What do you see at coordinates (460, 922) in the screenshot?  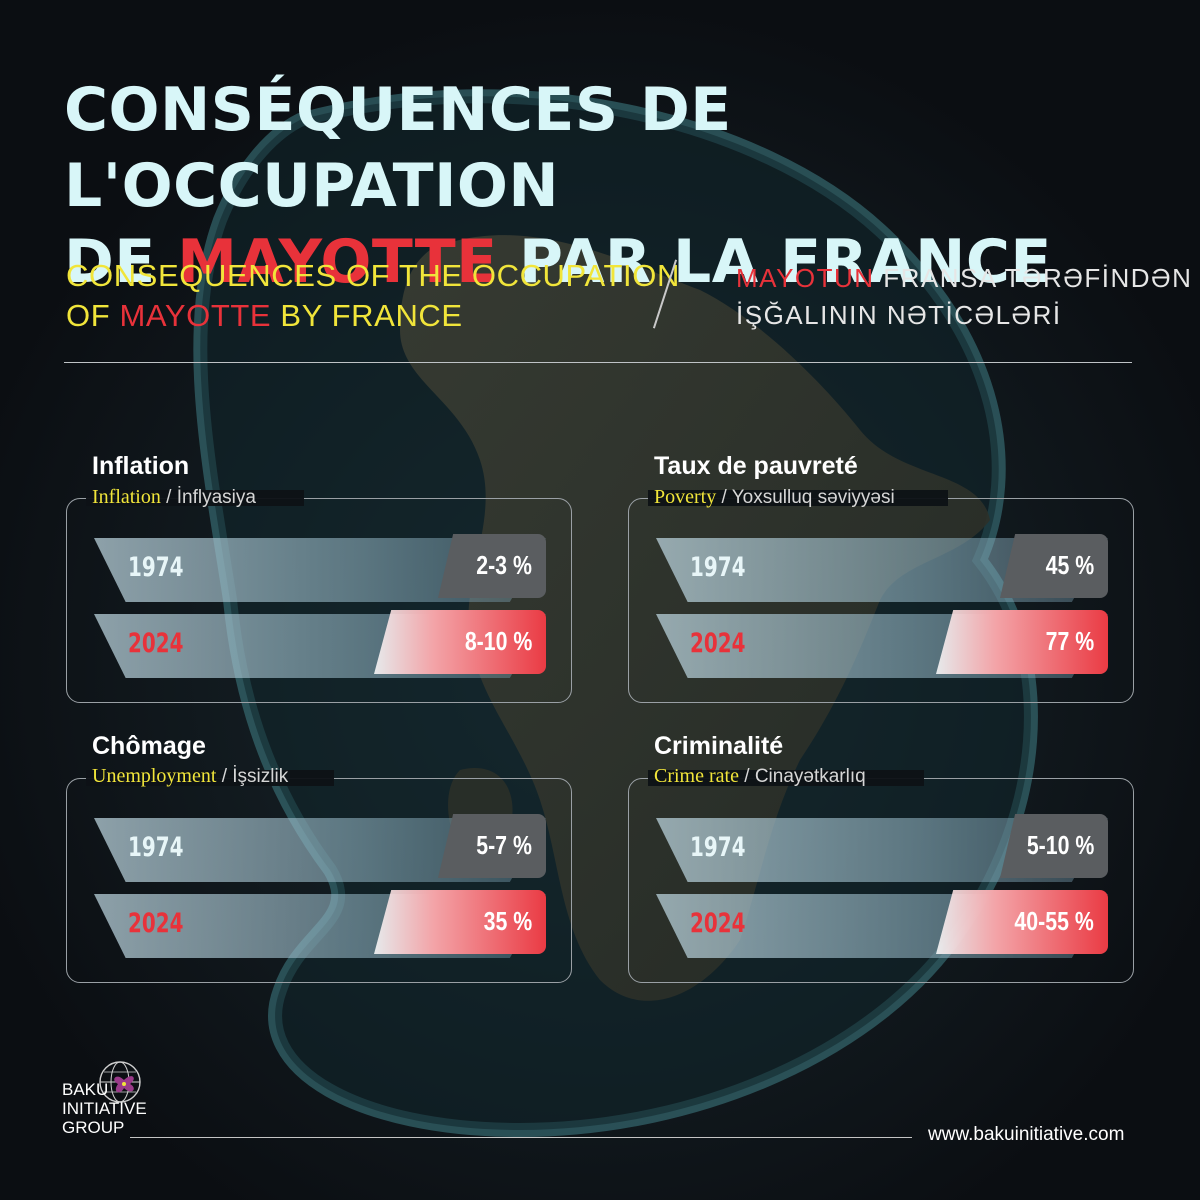 I see `bar-value-box: 35 %` at bounding box center [460, 922].